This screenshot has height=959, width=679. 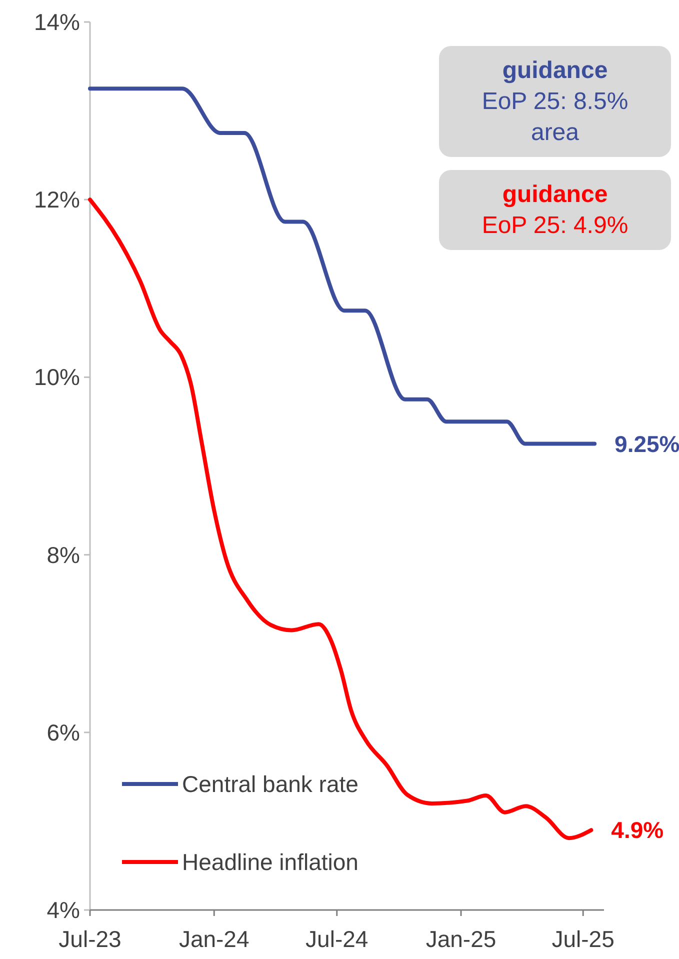 I want to click on annotation: guidance EoP 25: 8.5% area, so click(x=555, y=101).